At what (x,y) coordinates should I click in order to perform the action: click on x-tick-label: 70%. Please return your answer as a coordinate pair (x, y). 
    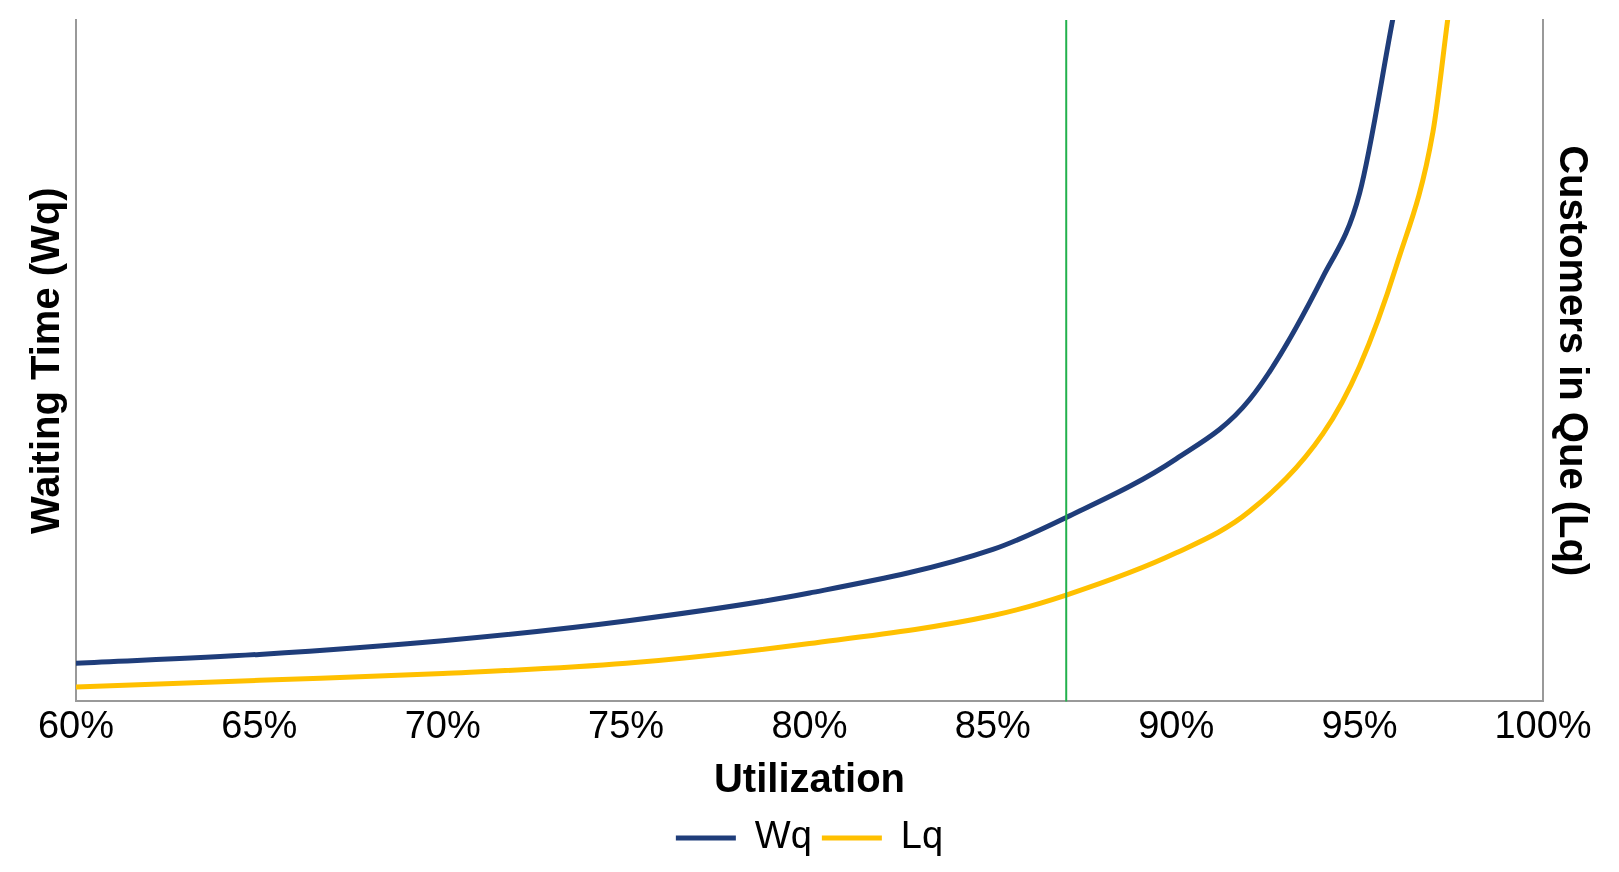
    Looking at the image, I should click on (442, 724).